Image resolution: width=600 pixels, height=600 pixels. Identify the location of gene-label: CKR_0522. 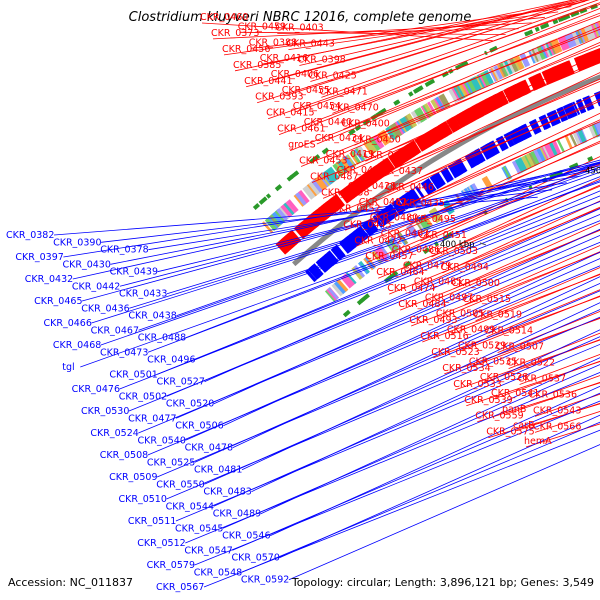
(531, 363).